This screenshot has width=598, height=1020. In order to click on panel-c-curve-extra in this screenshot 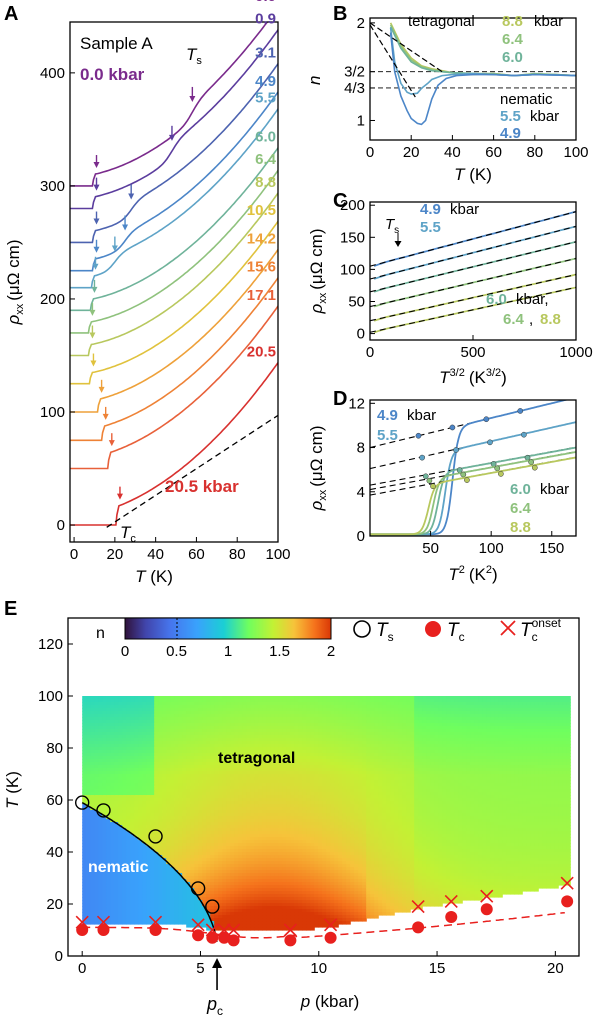, I will do `click(474, 310)`.